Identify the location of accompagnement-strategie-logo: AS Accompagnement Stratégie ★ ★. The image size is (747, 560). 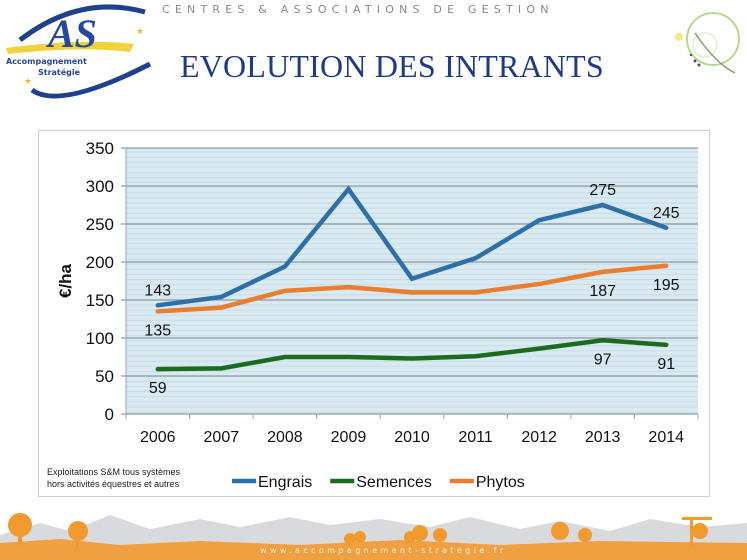
(79, 51).